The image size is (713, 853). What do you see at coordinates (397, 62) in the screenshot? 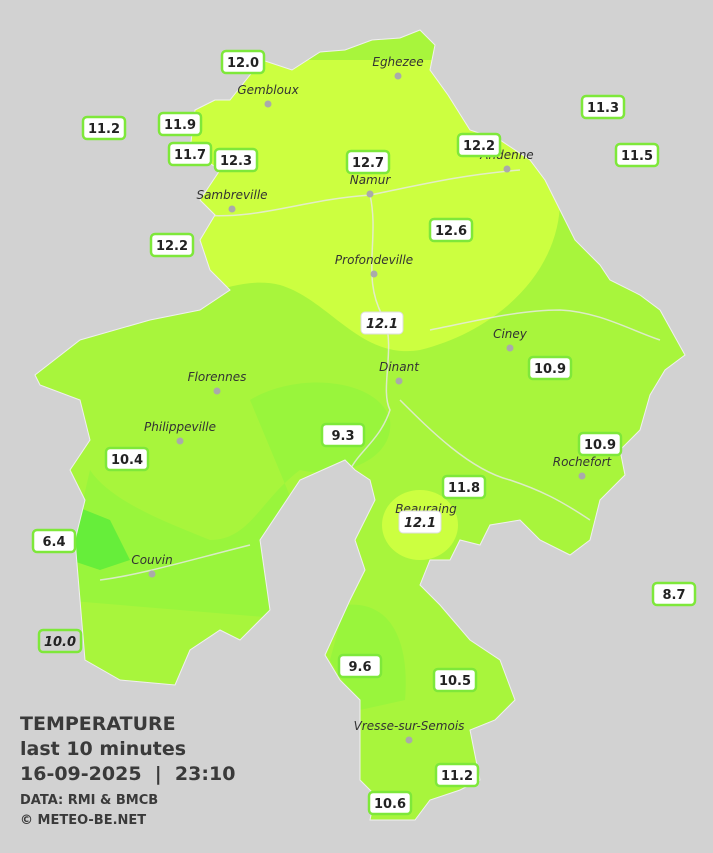
I see `town-label: Eghezee` at bounding box center [397, 62].